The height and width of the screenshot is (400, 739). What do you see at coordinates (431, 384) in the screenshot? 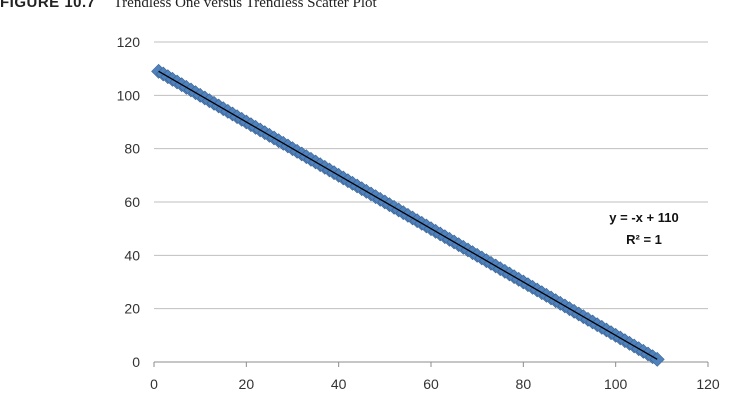
I see `x-tick-label: 60` at bounding box center [431, 384].